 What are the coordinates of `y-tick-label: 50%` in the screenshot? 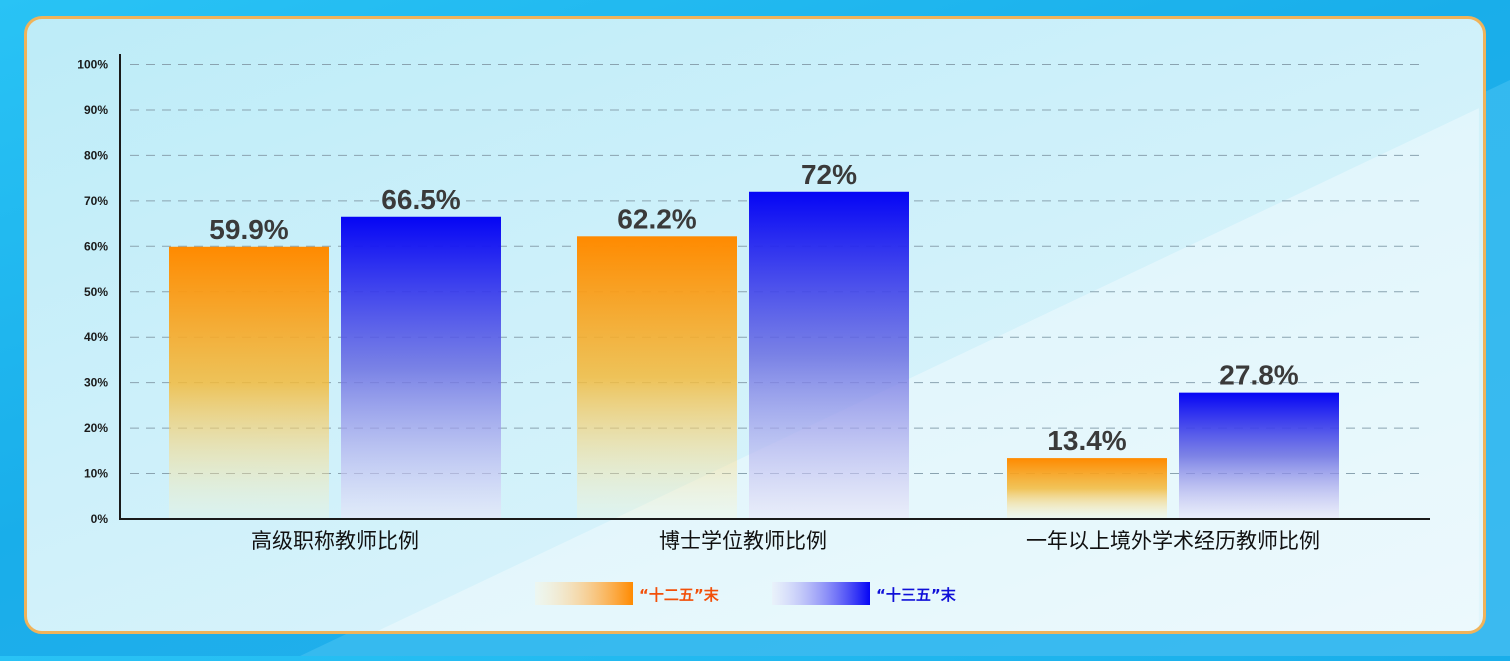 It's located at (96, 292).